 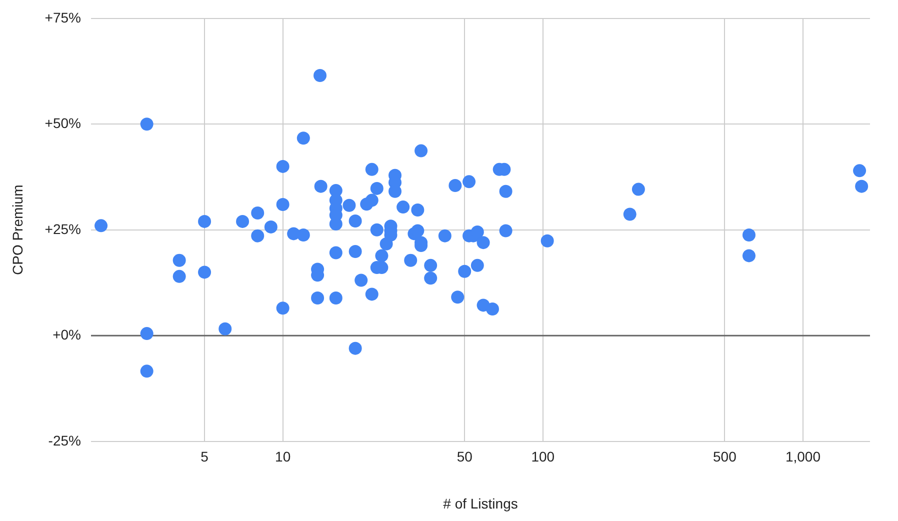 I want to click on y-tick-label: +0%, so click(x=66, y=334).